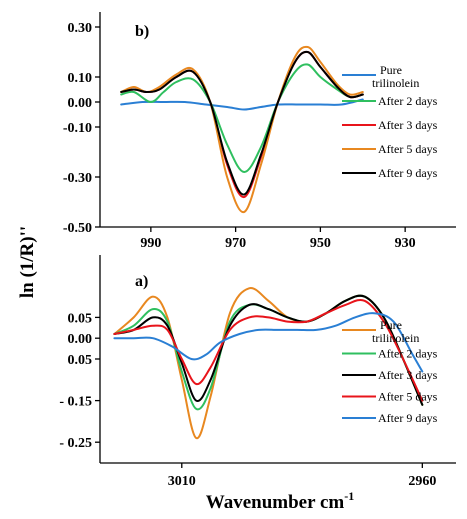  I want to click on x-axis-title-superscript: -1, so click(349, 496).